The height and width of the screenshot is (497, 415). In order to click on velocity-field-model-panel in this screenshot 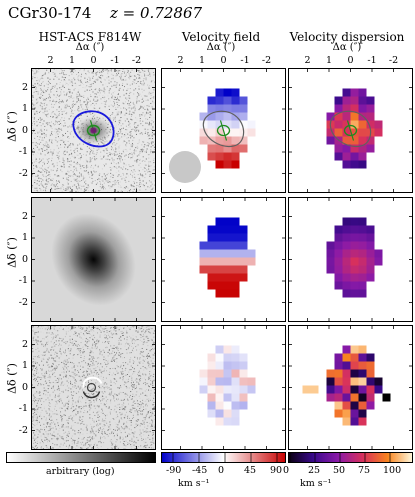, I will do `click(223, 259)`.